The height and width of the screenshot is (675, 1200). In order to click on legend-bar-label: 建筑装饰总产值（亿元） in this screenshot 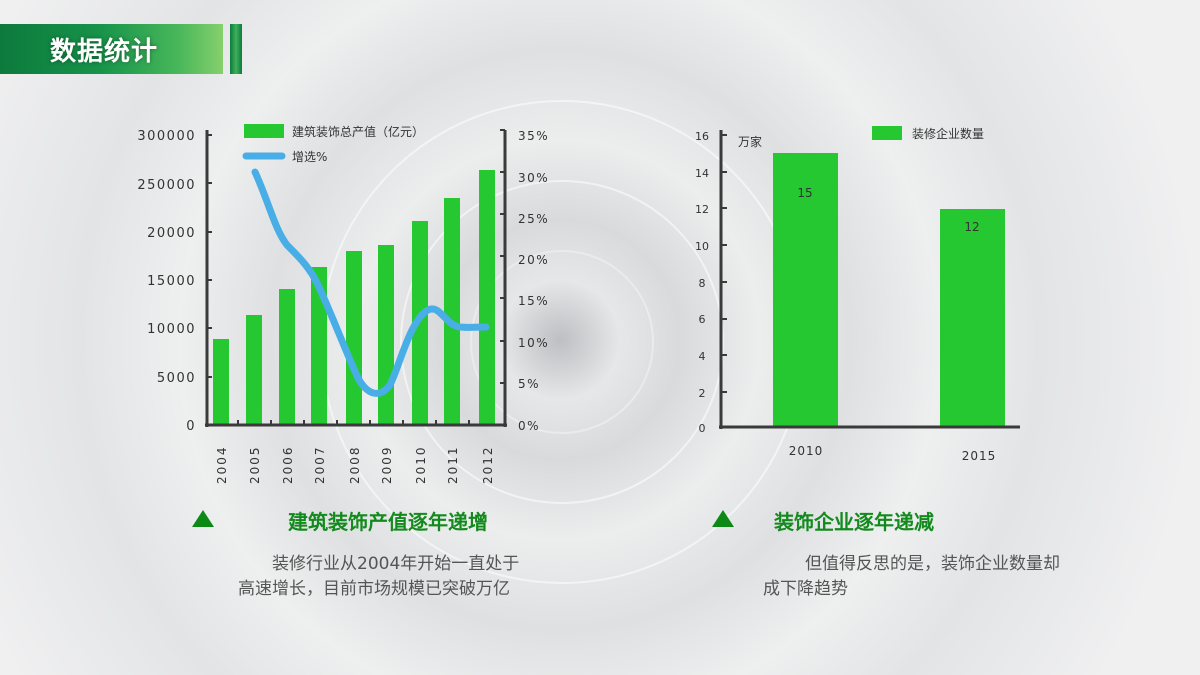, I will do `click(358, 131)`.